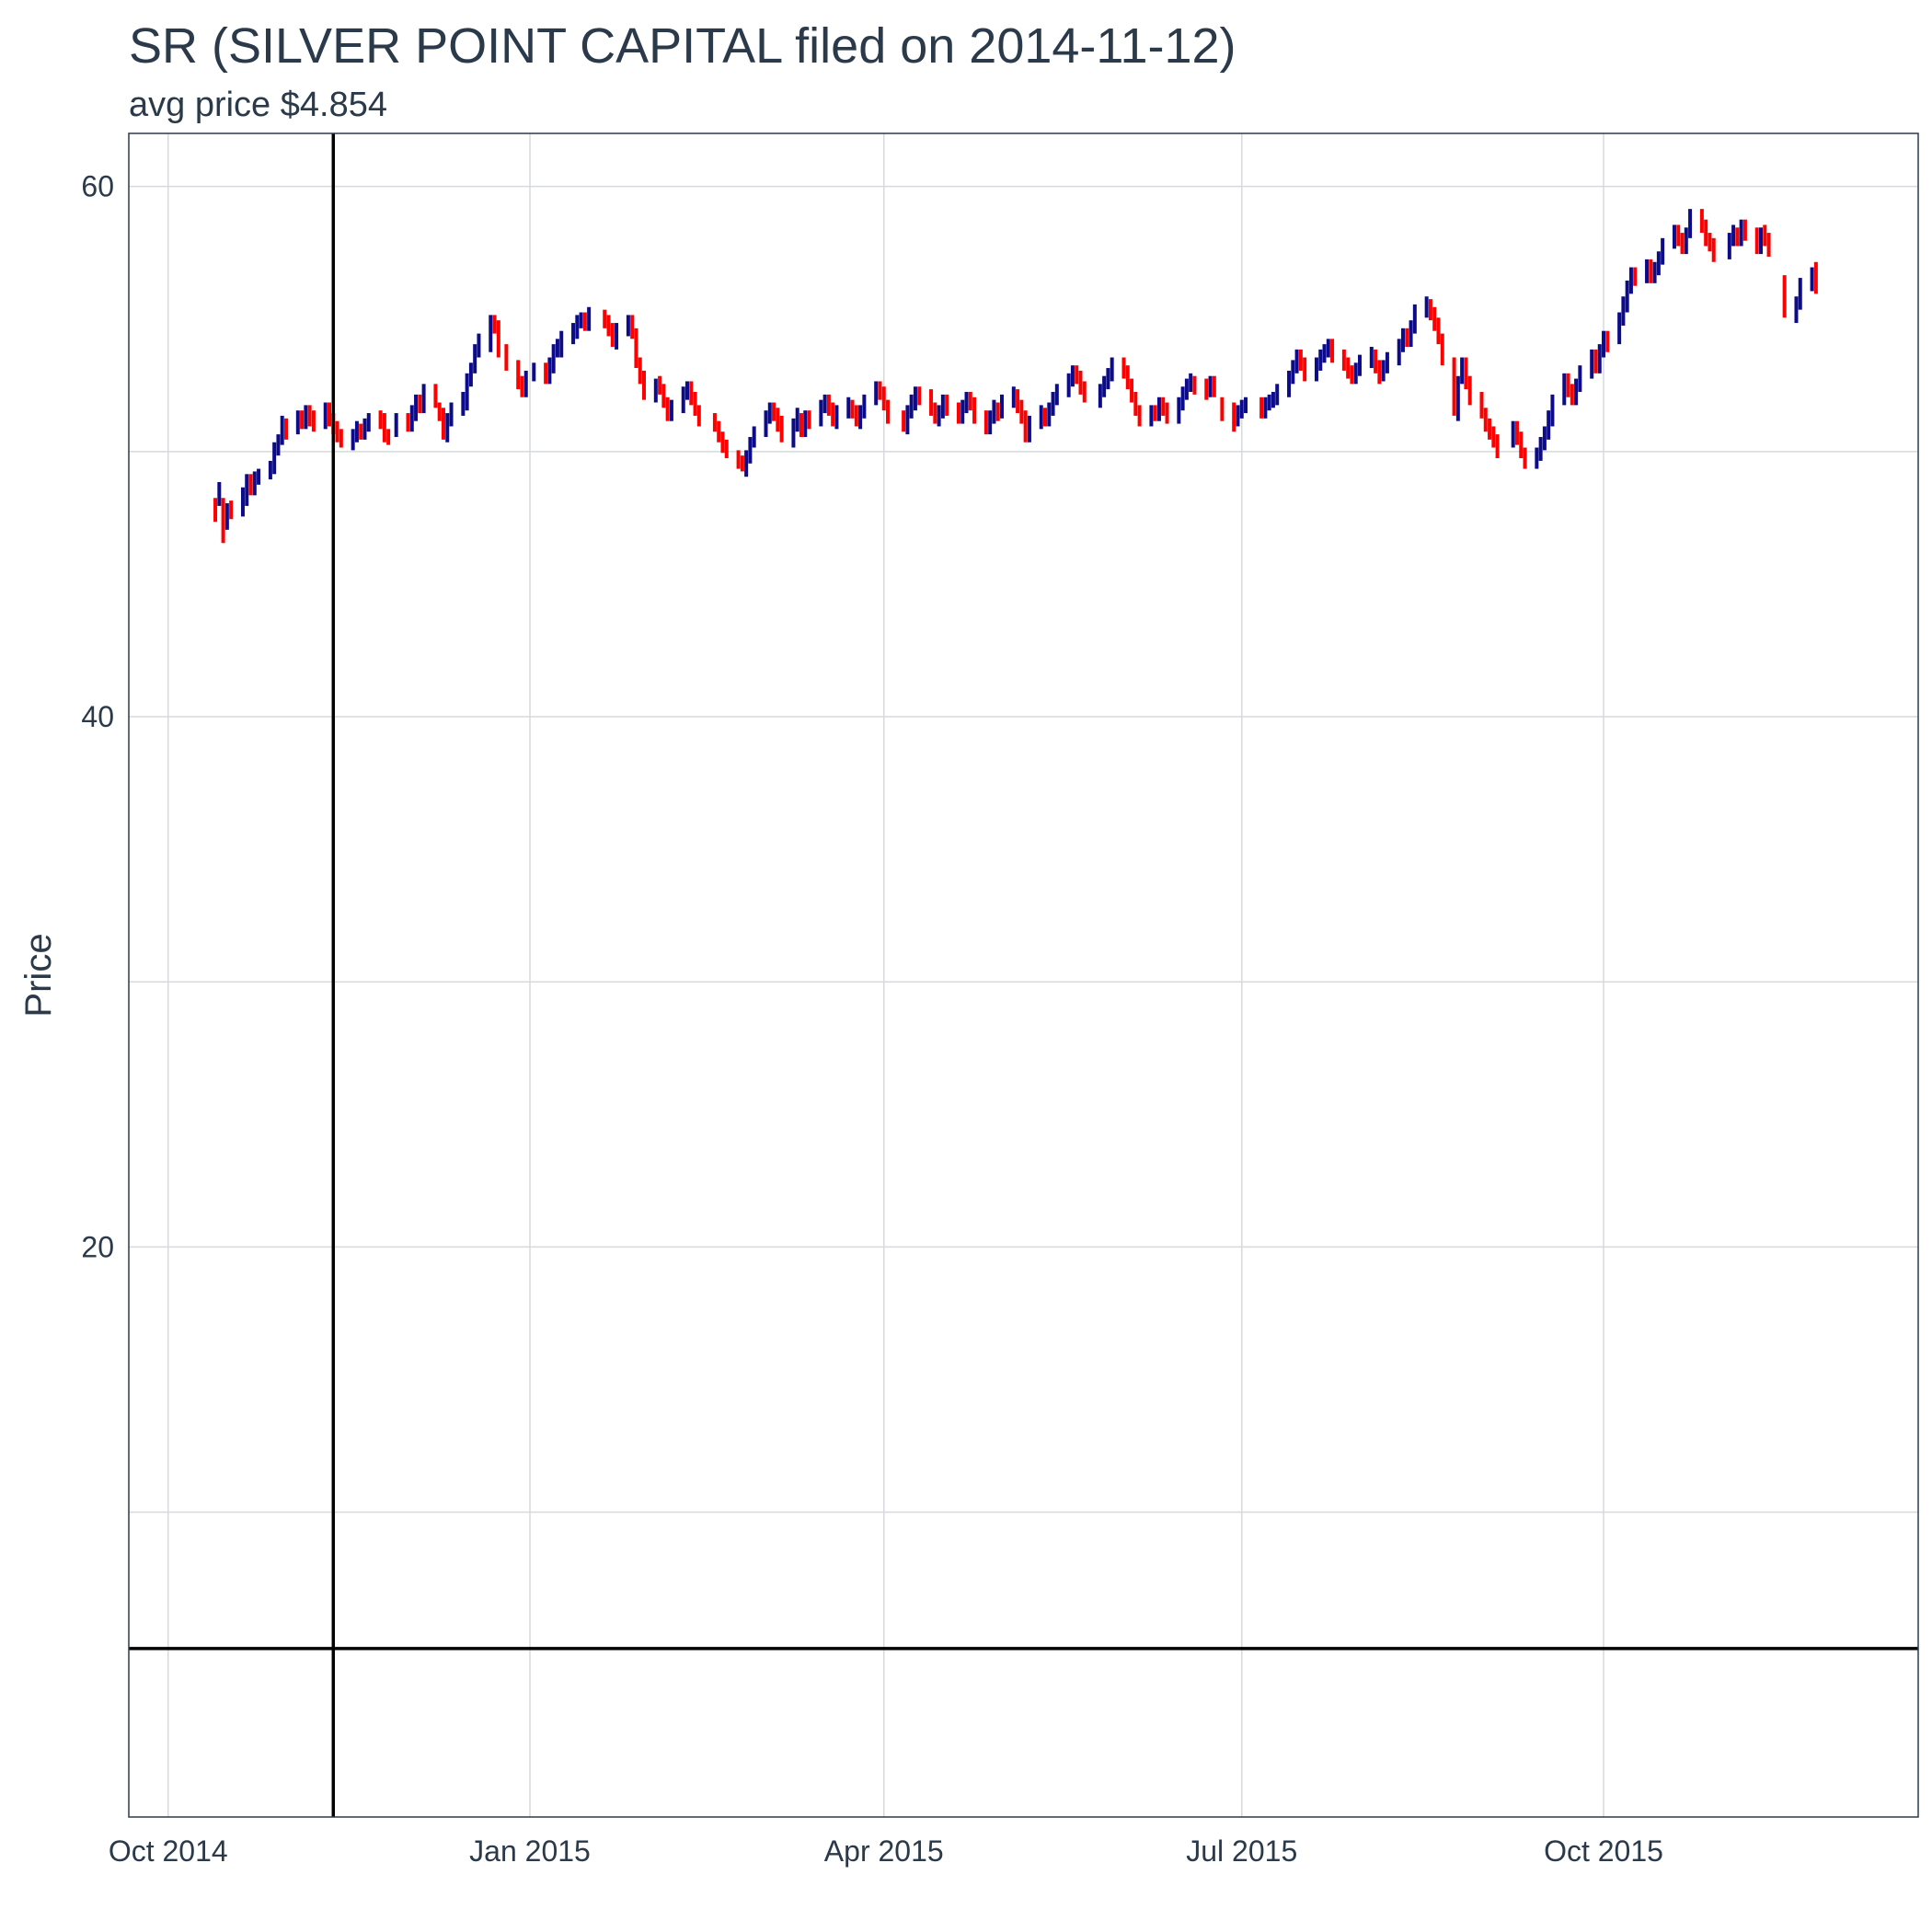 The height and width of the screenshot is (1932, 1932). Describe the element at coordinates (1241, 1851) in the screenshot. I see `x-tick-label: Jul 2015` at that location.